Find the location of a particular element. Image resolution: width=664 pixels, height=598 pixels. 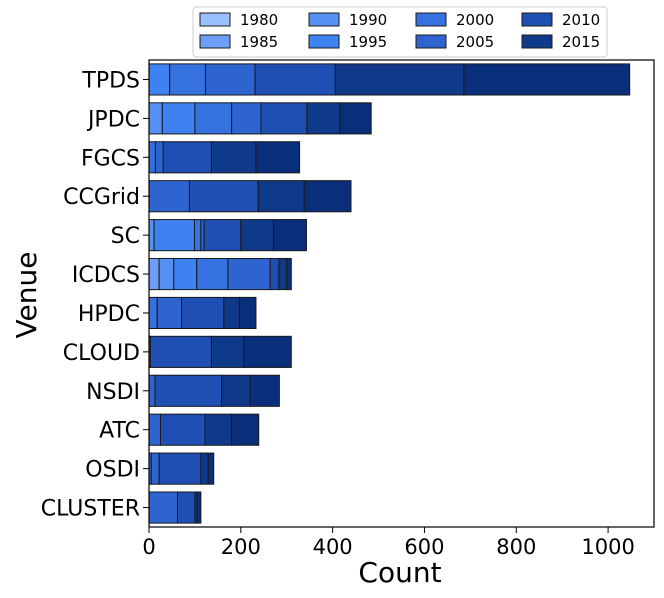

legend: 1980 1985 1990 1995 2000 2005 2010 2015 is located at coordinates (400, 32).